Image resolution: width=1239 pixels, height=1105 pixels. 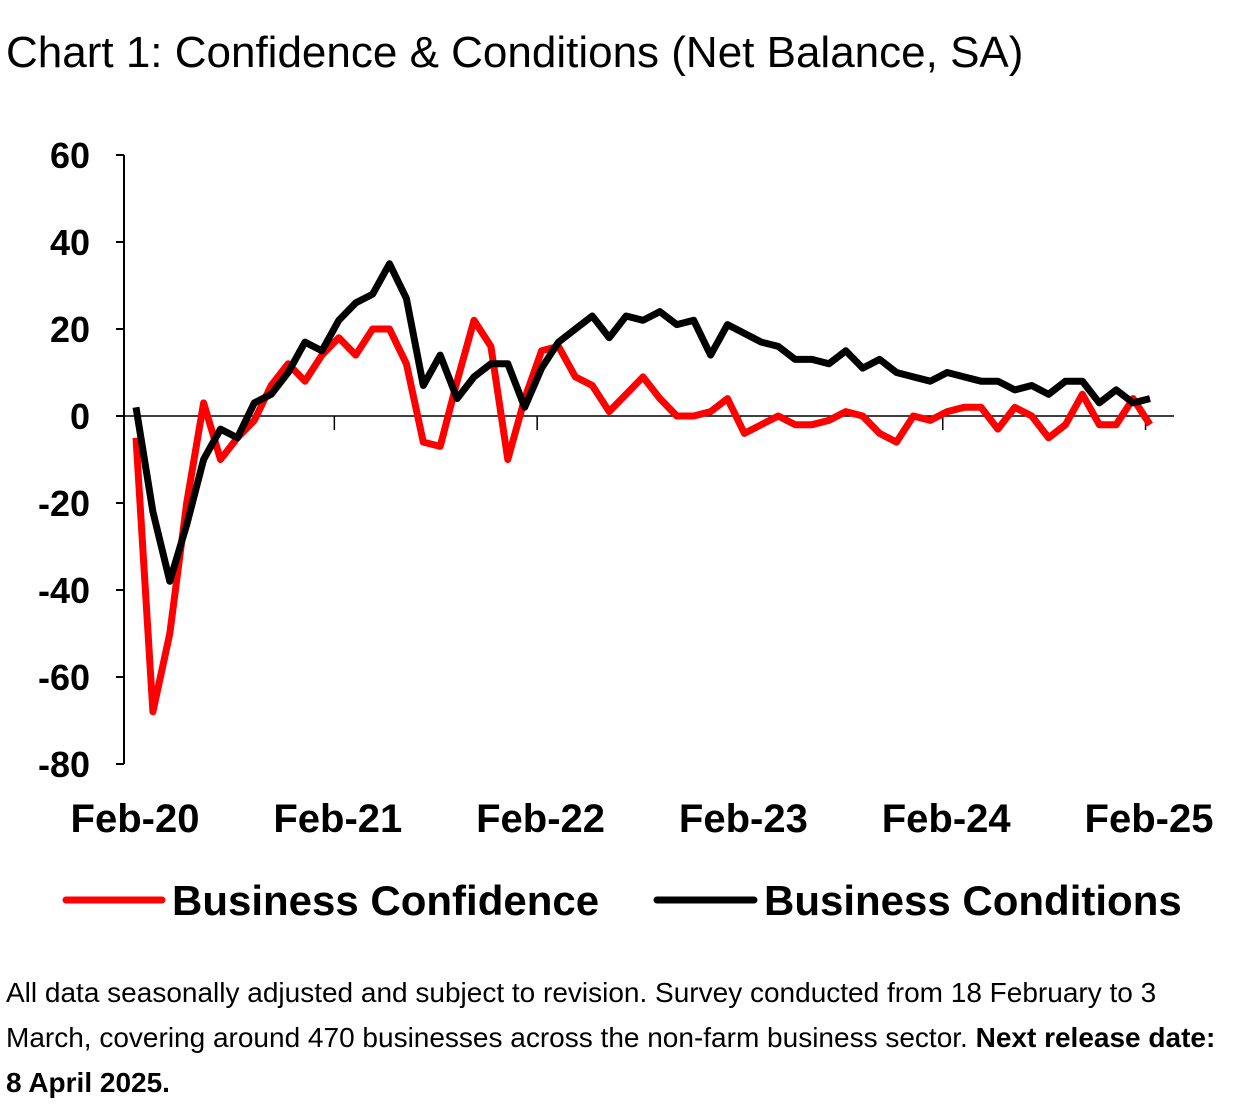 I want to click on legend-label-business-confidence: Business Confidence, so click(x=385, y=900).